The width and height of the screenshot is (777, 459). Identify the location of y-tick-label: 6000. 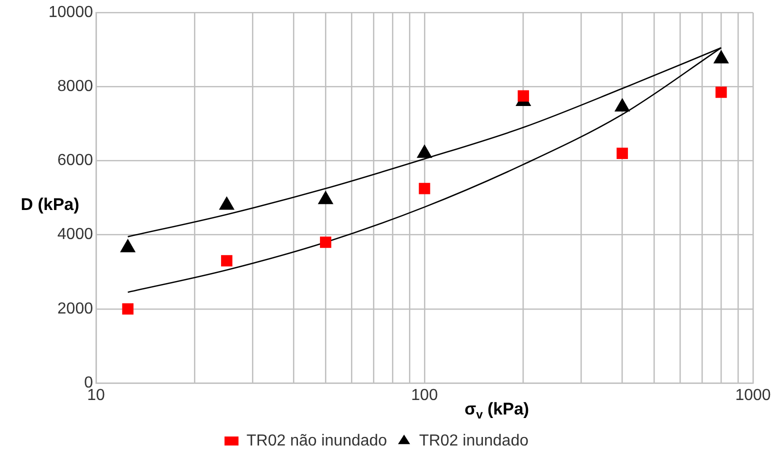
(75, 161).